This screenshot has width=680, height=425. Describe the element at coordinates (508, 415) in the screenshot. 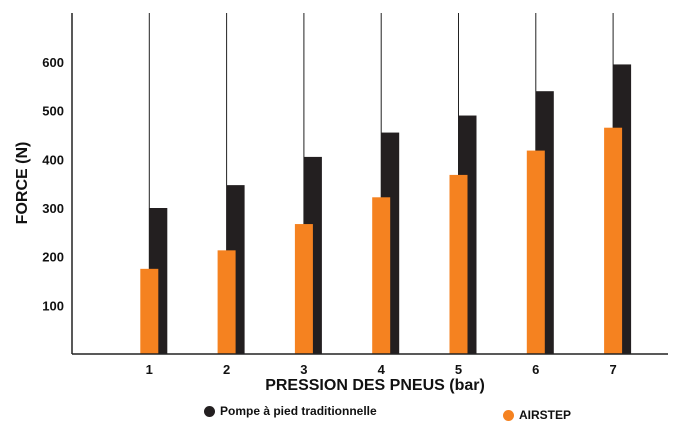

I see `legend-marker-airstep` at that location.